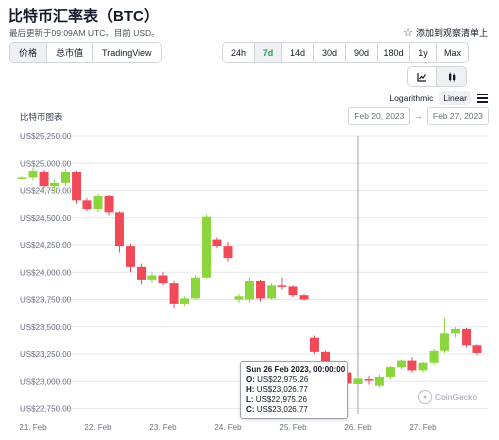  Describe the element at coordinates (70, 52) in the screenshot. I see `tab-market-cap: 总市值` at that location.